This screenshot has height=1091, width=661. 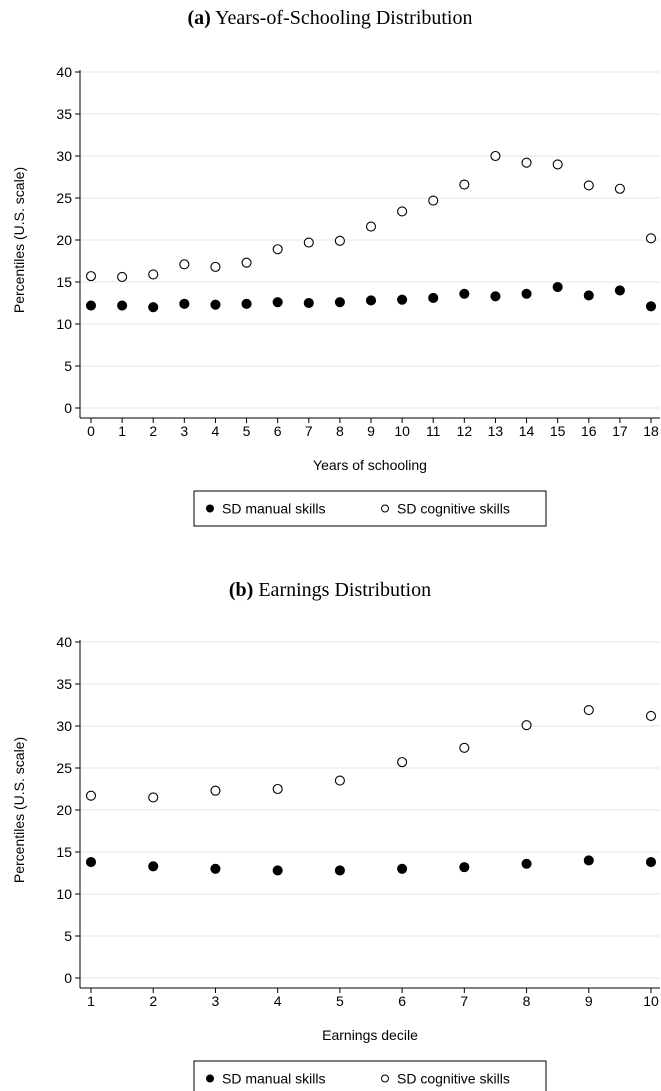 What do you see at coordinates (91, 431) in the screenshot?
I see `x-tick-label: 0` at bounding box center [91, 431].